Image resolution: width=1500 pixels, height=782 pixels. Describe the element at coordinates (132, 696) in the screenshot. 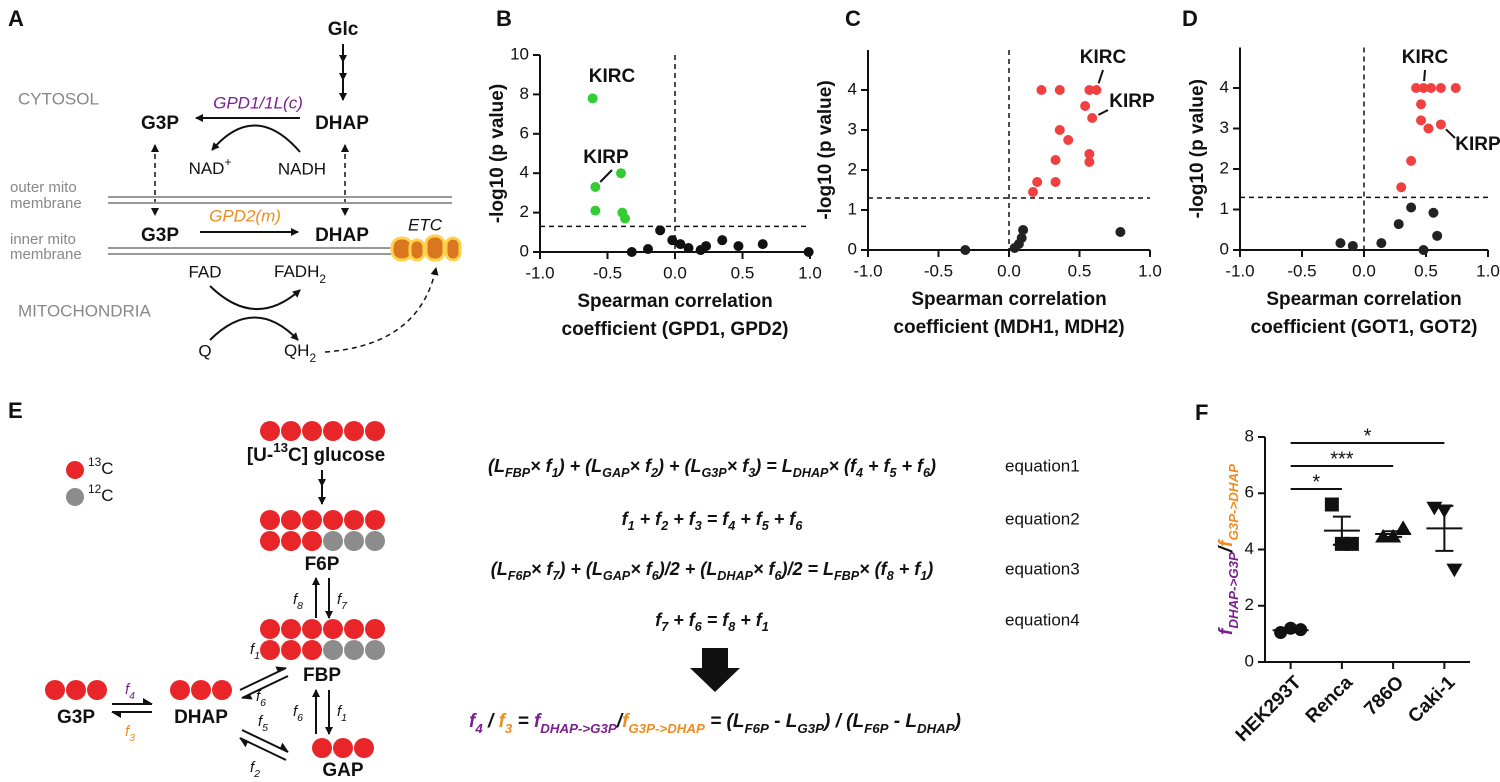

I see `subscript: 4` at that location.